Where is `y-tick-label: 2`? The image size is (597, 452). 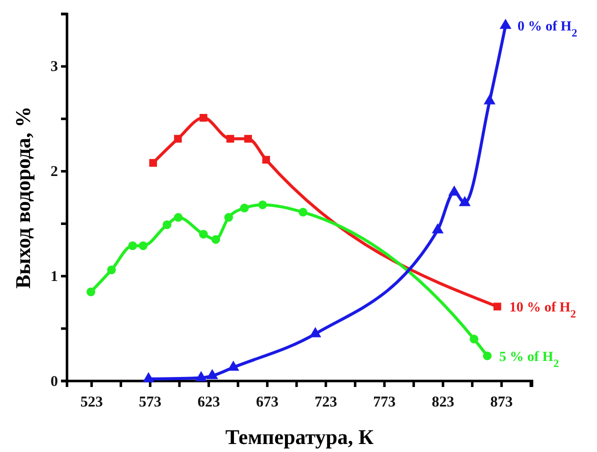 y-tick-label: 2 is located at coordinates (54, 172).